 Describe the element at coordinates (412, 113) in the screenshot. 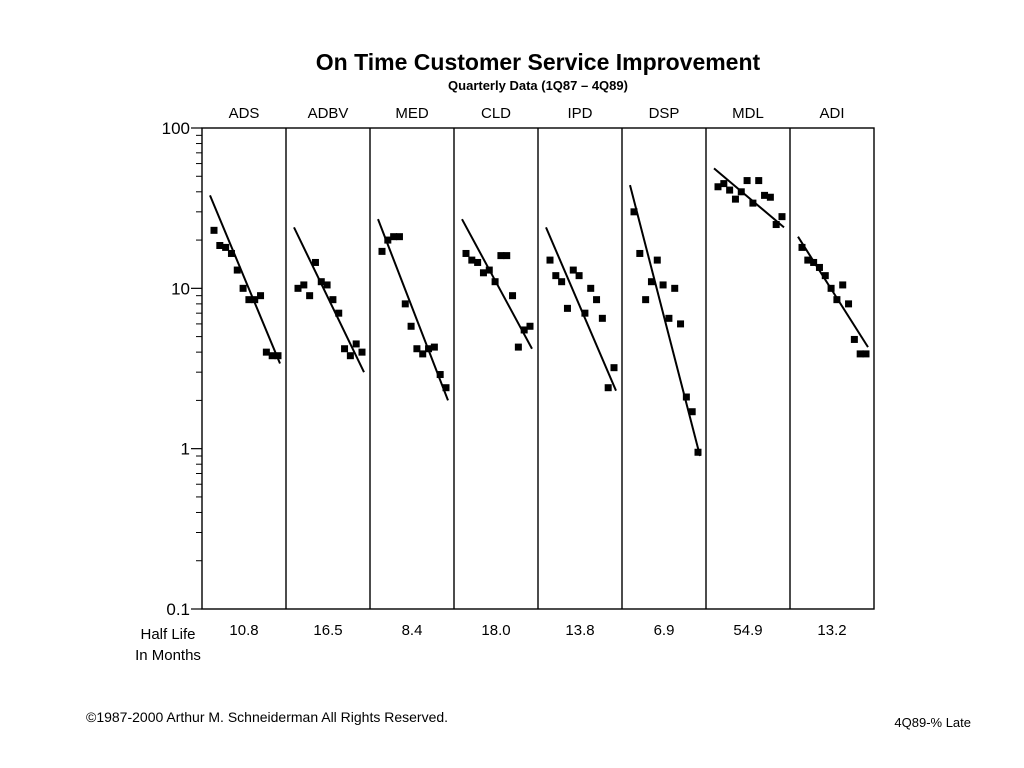

I see `panel-label: MED` at that location.